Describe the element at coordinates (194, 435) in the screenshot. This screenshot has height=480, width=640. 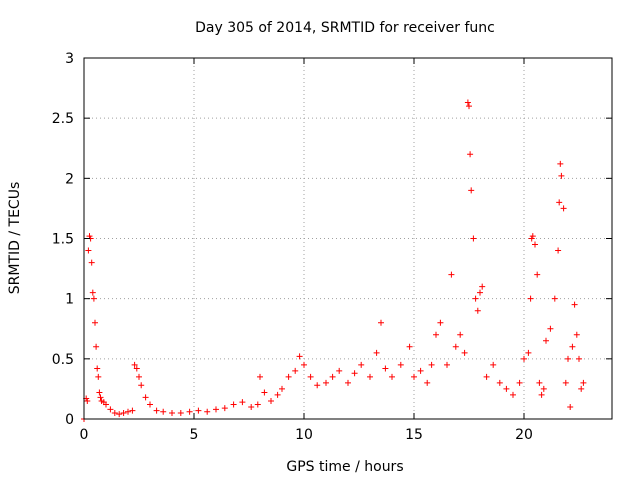
I see `x-tick-label: 5` at that location.